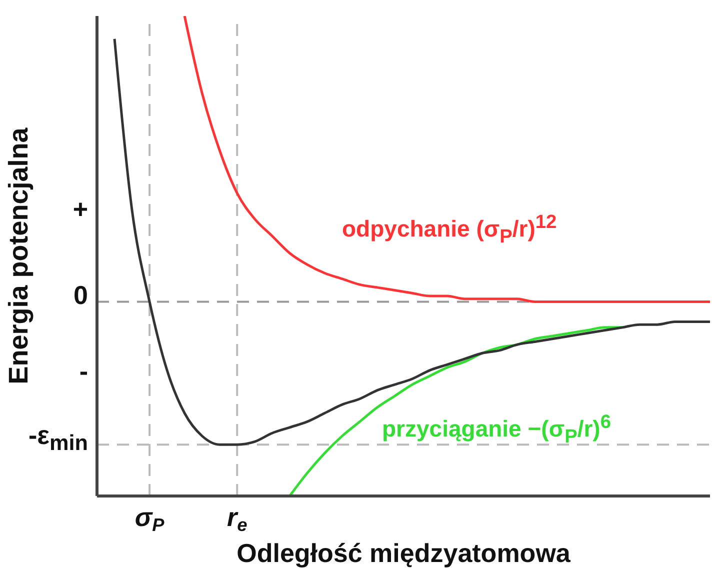 The image size is (712, 572). Describe the element at coordinates (150, 519) in the screenshot. I see `x-tick-label: σ$_{P}$` at that location.